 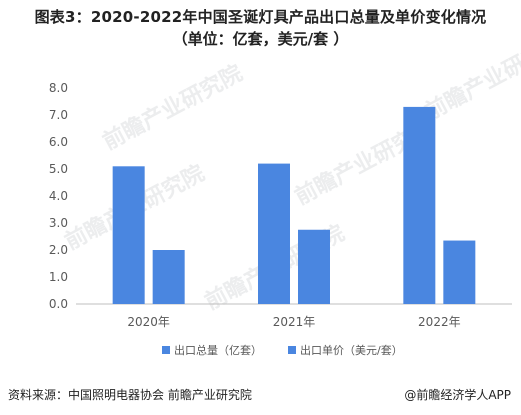 What do you see at coordinates (351, 350) in the screenshot?
I see `legend-label-export-unit-price: 出口单价（美元/套）` at bounding box center [351, 350].